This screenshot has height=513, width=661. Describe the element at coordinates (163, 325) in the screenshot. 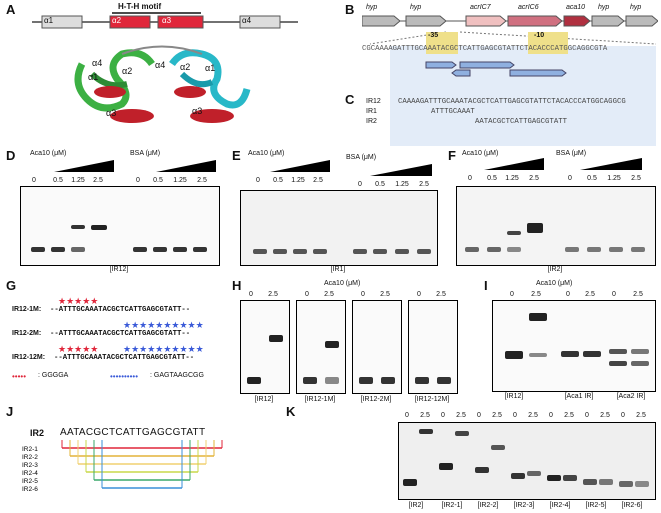

I see `g-blue-stars-2: ★★★★★★★★★★` at that location.